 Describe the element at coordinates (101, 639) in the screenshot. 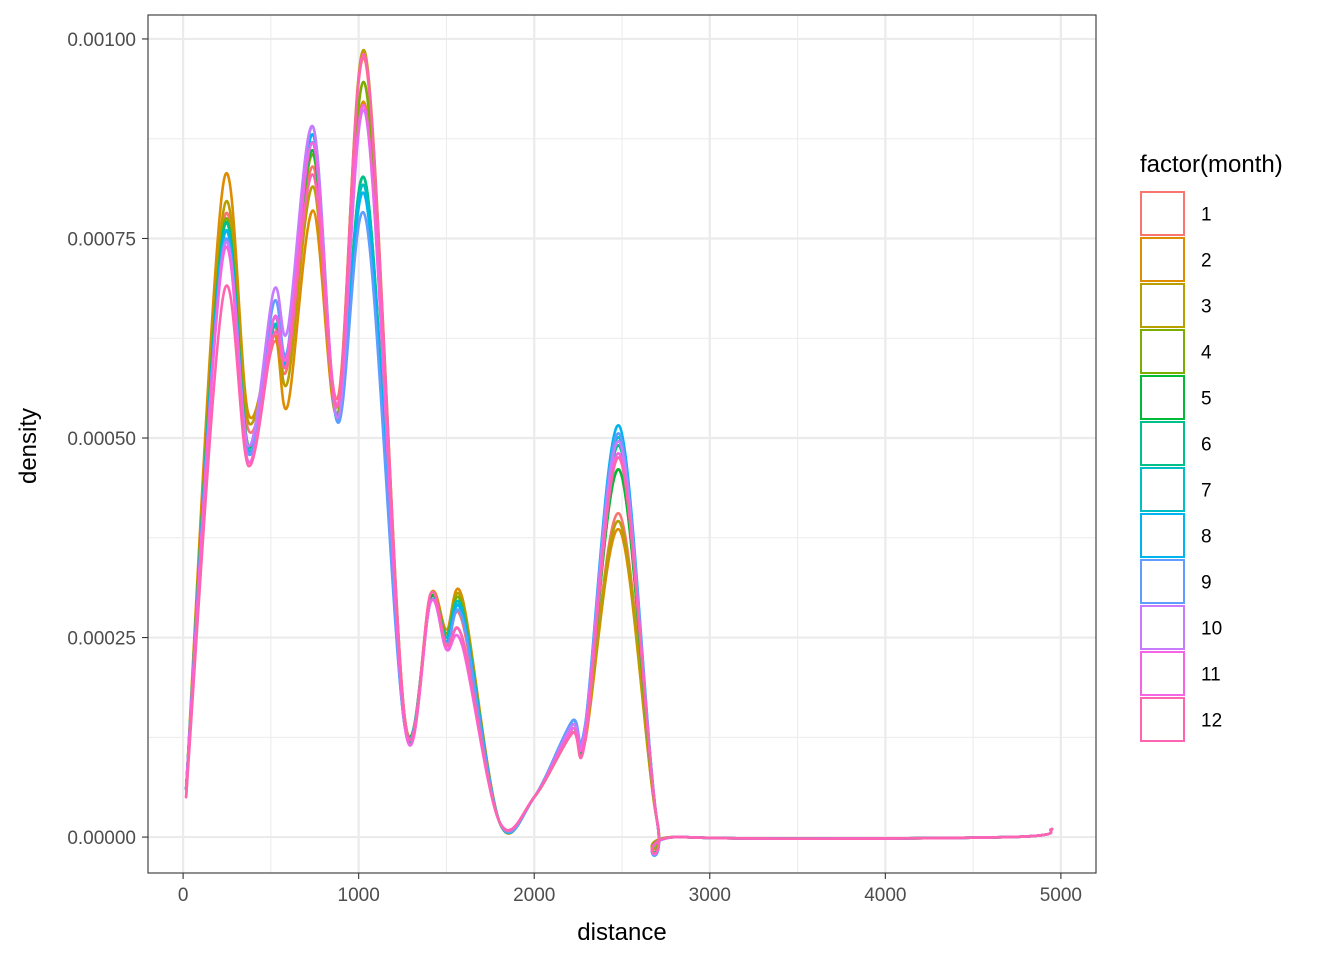

I see `y-tick-label: 0.00025` at that location.